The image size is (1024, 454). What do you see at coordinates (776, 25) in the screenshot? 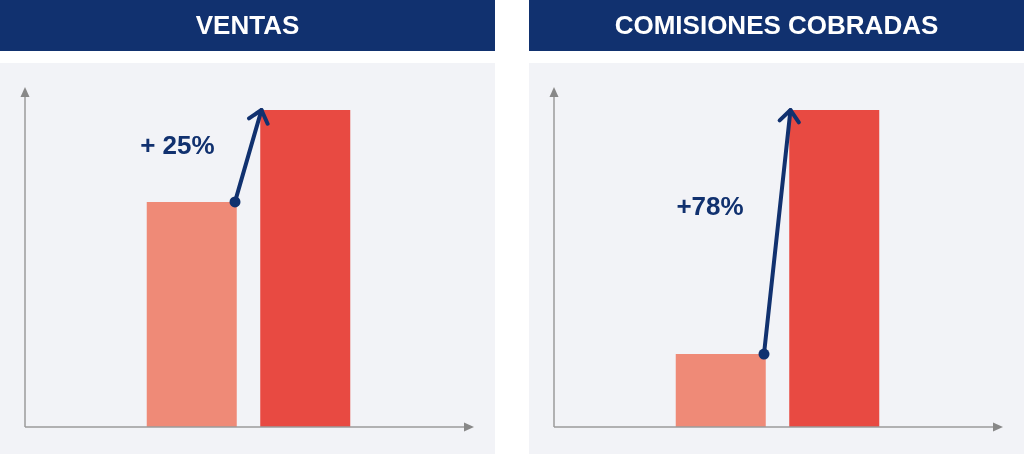
I see `chart-title: COMISIONES COBRADAS` at bounding box center [776, 25].